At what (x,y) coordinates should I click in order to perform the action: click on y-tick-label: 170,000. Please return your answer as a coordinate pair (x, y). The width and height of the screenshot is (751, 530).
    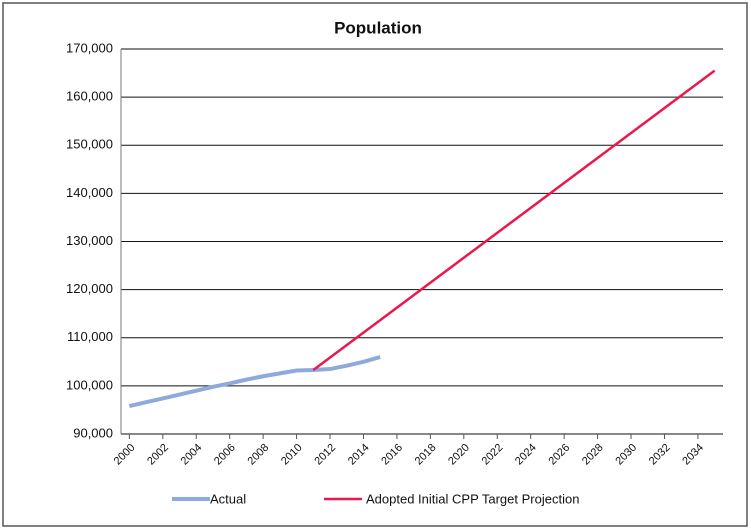
    Looking at the image, I should click on (89, 47).